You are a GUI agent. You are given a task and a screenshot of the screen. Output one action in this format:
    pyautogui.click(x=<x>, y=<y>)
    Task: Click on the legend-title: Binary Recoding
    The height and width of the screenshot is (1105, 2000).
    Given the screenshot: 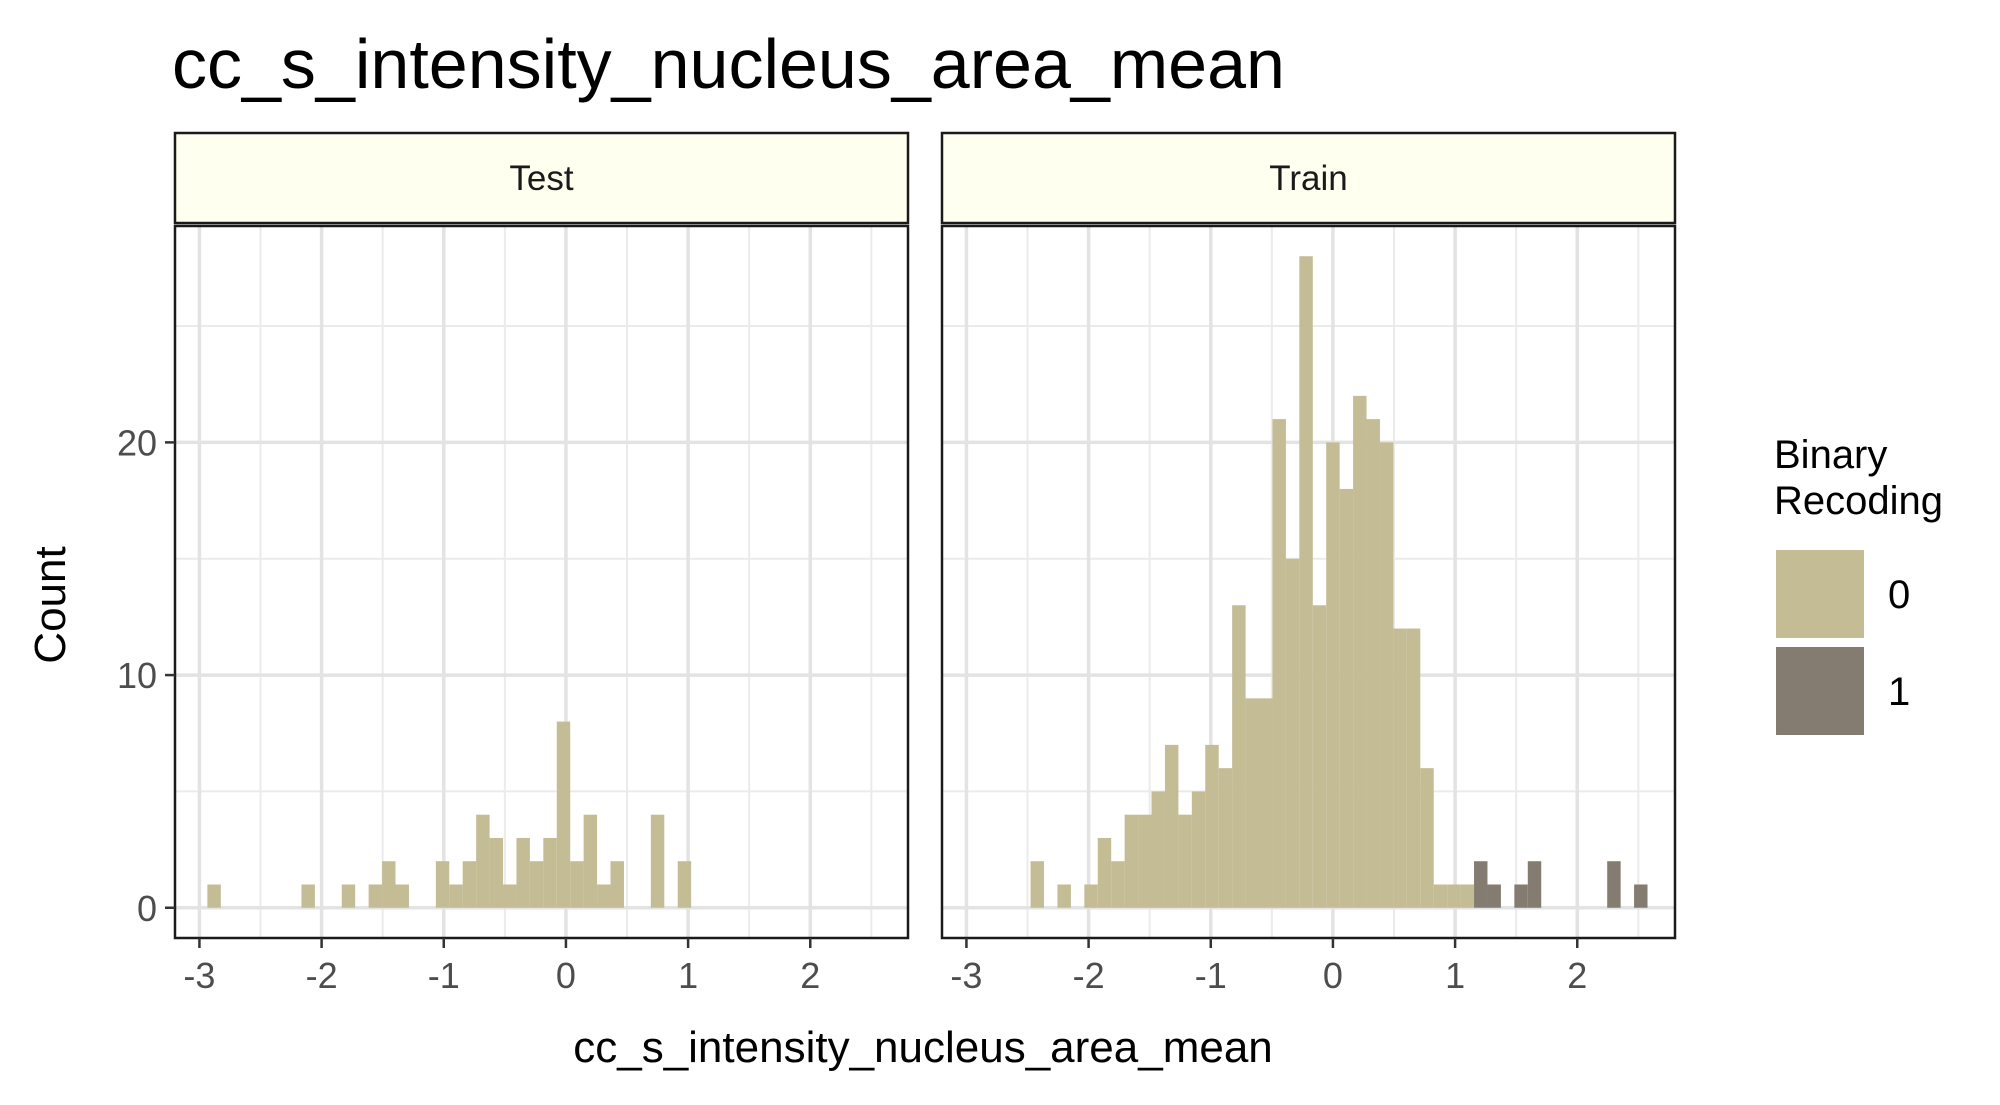 What is the action you would take?
    pyautogui.click(x=1858, y=478)
    